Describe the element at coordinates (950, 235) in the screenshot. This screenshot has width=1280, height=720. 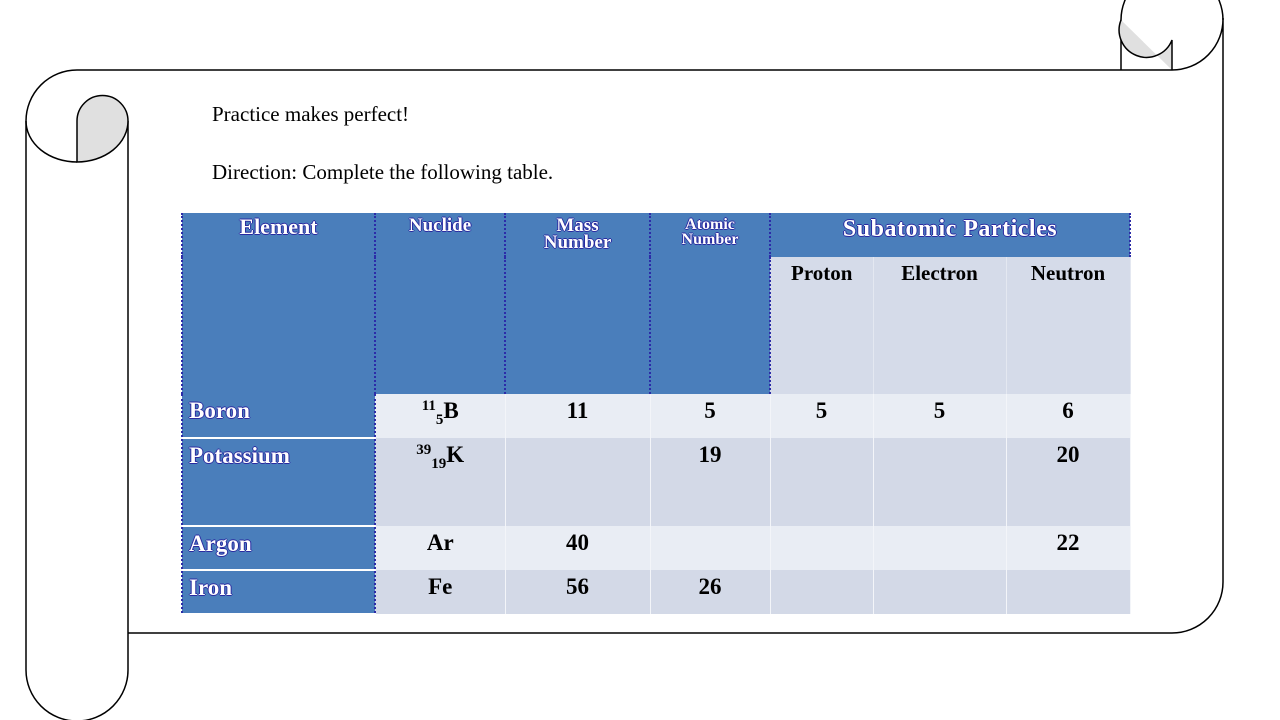
I see `header-subatomic-particles: Subatomic Particles` at that location.